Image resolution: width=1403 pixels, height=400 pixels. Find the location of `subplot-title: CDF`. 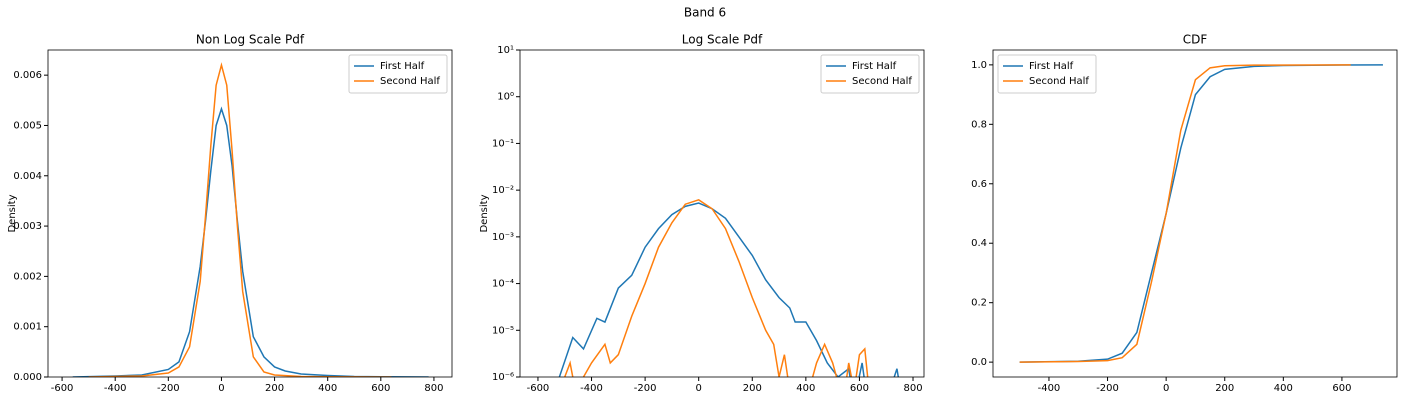

subplot-title: CDF is located at coordinates (1195, 40).